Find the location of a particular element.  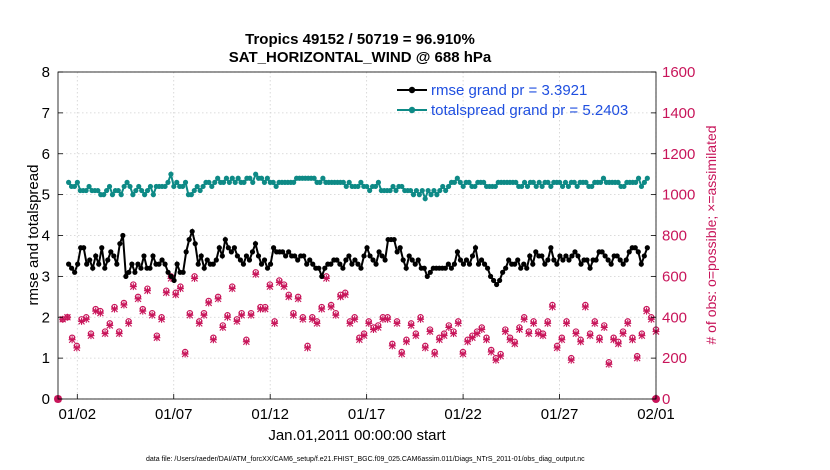

x-tick-label: 01/07 is located at coordinates (174, 414).